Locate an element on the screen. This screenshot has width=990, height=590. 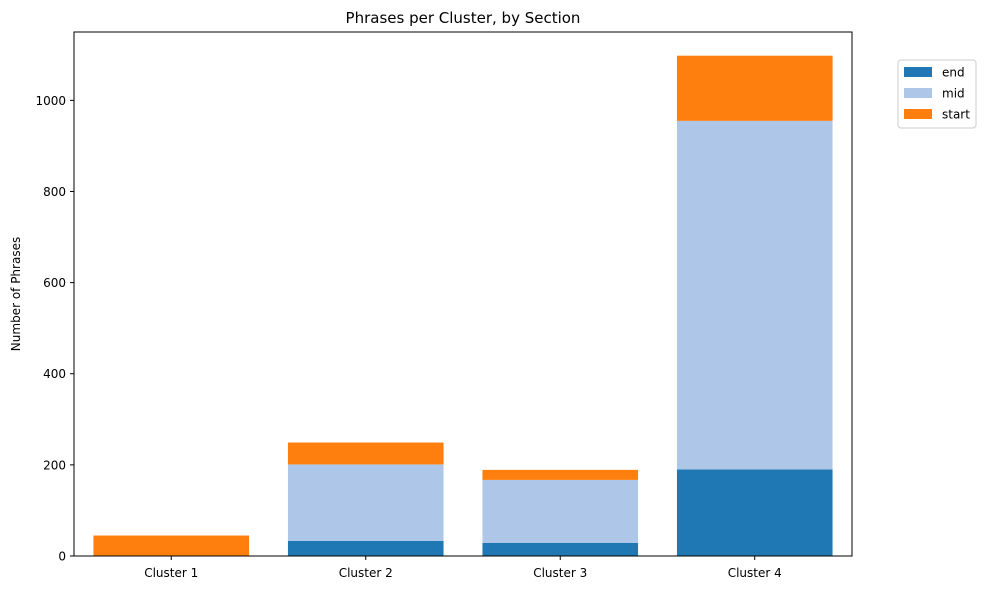
y-axis: 0 200 400 600 800 1000 is located at coordinates (54, 329).